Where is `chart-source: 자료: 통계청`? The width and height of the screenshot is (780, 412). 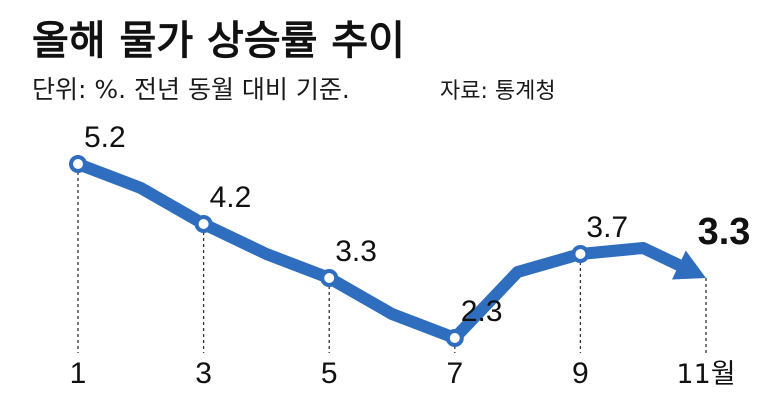 chart-source: 자료: 통계청 is located at coordinates (498, 91).